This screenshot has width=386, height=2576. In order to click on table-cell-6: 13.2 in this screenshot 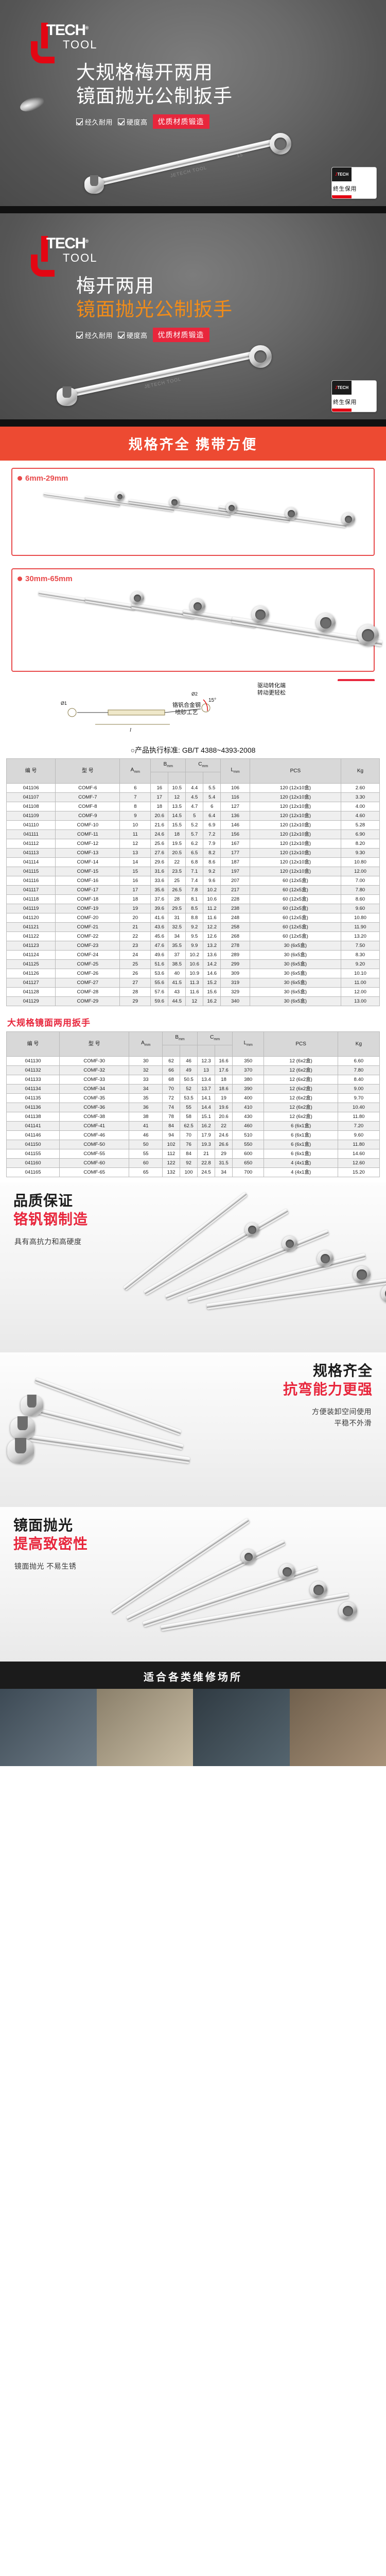, I will do `click(212, 946)`.